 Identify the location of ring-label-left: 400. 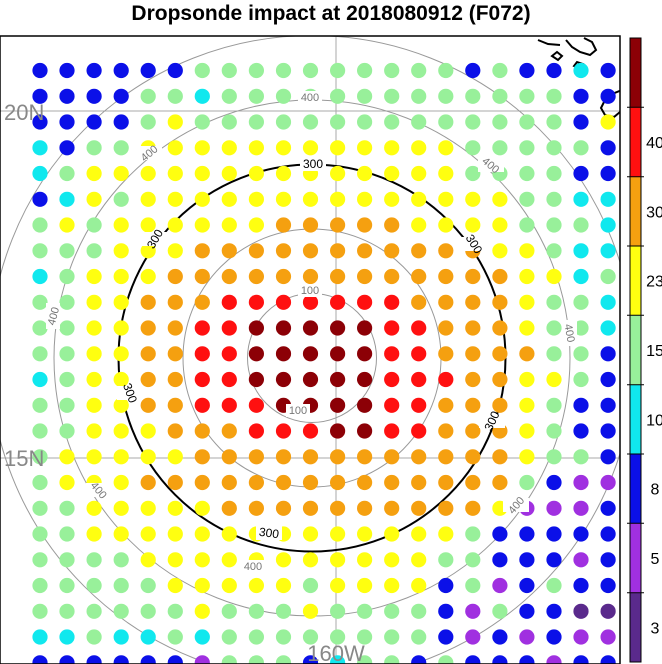
(54, 316).